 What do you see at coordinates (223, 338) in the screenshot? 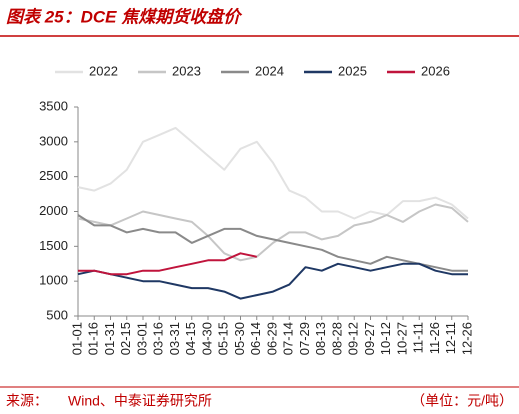
I see `x-tick-label: 05-15` at bounding box center [223, 338].